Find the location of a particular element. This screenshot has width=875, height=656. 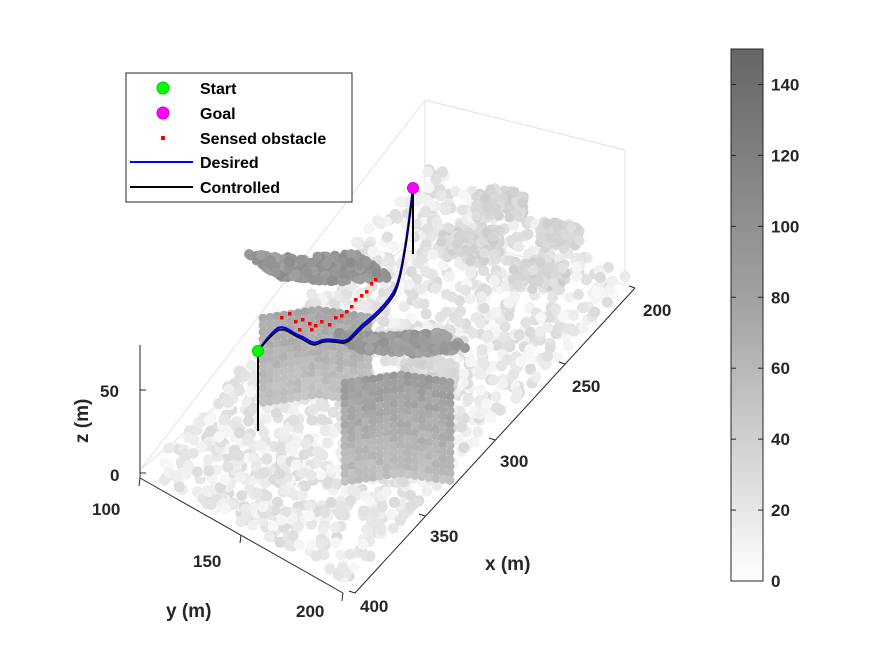

colorbar-tick-label: 140 is located at coordinates (785, 84).